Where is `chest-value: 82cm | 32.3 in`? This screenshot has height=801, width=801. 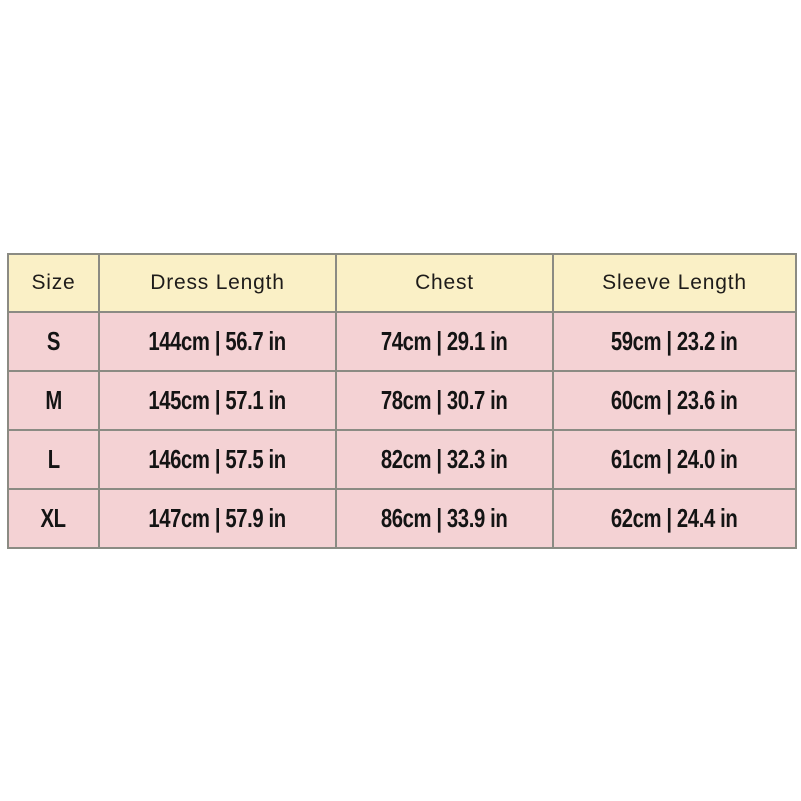 chest-value: 82cm | 32.3 in is located at coordinates (444, 459).